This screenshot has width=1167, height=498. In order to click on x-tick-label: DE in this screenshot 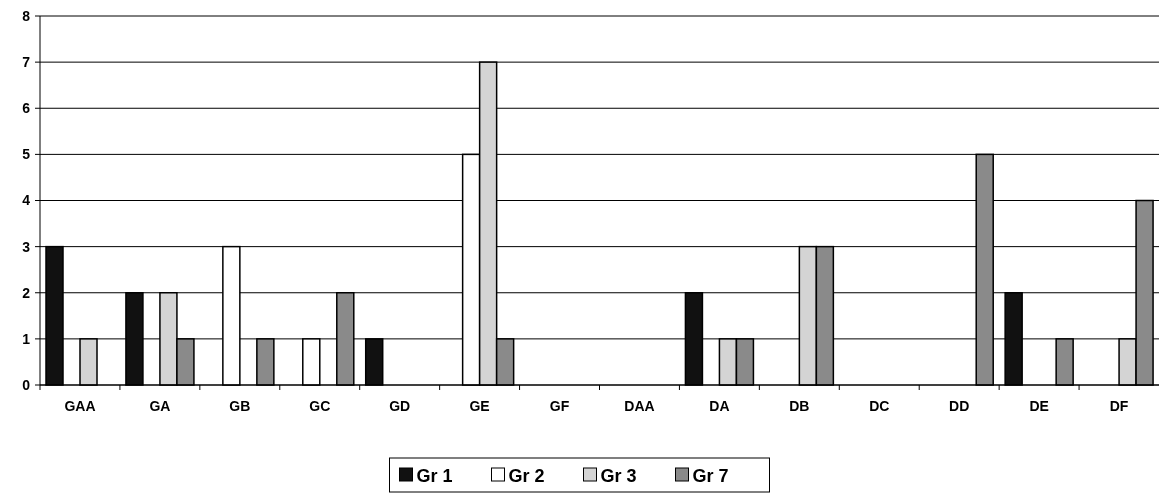, I will do `click(1039, 406)`.